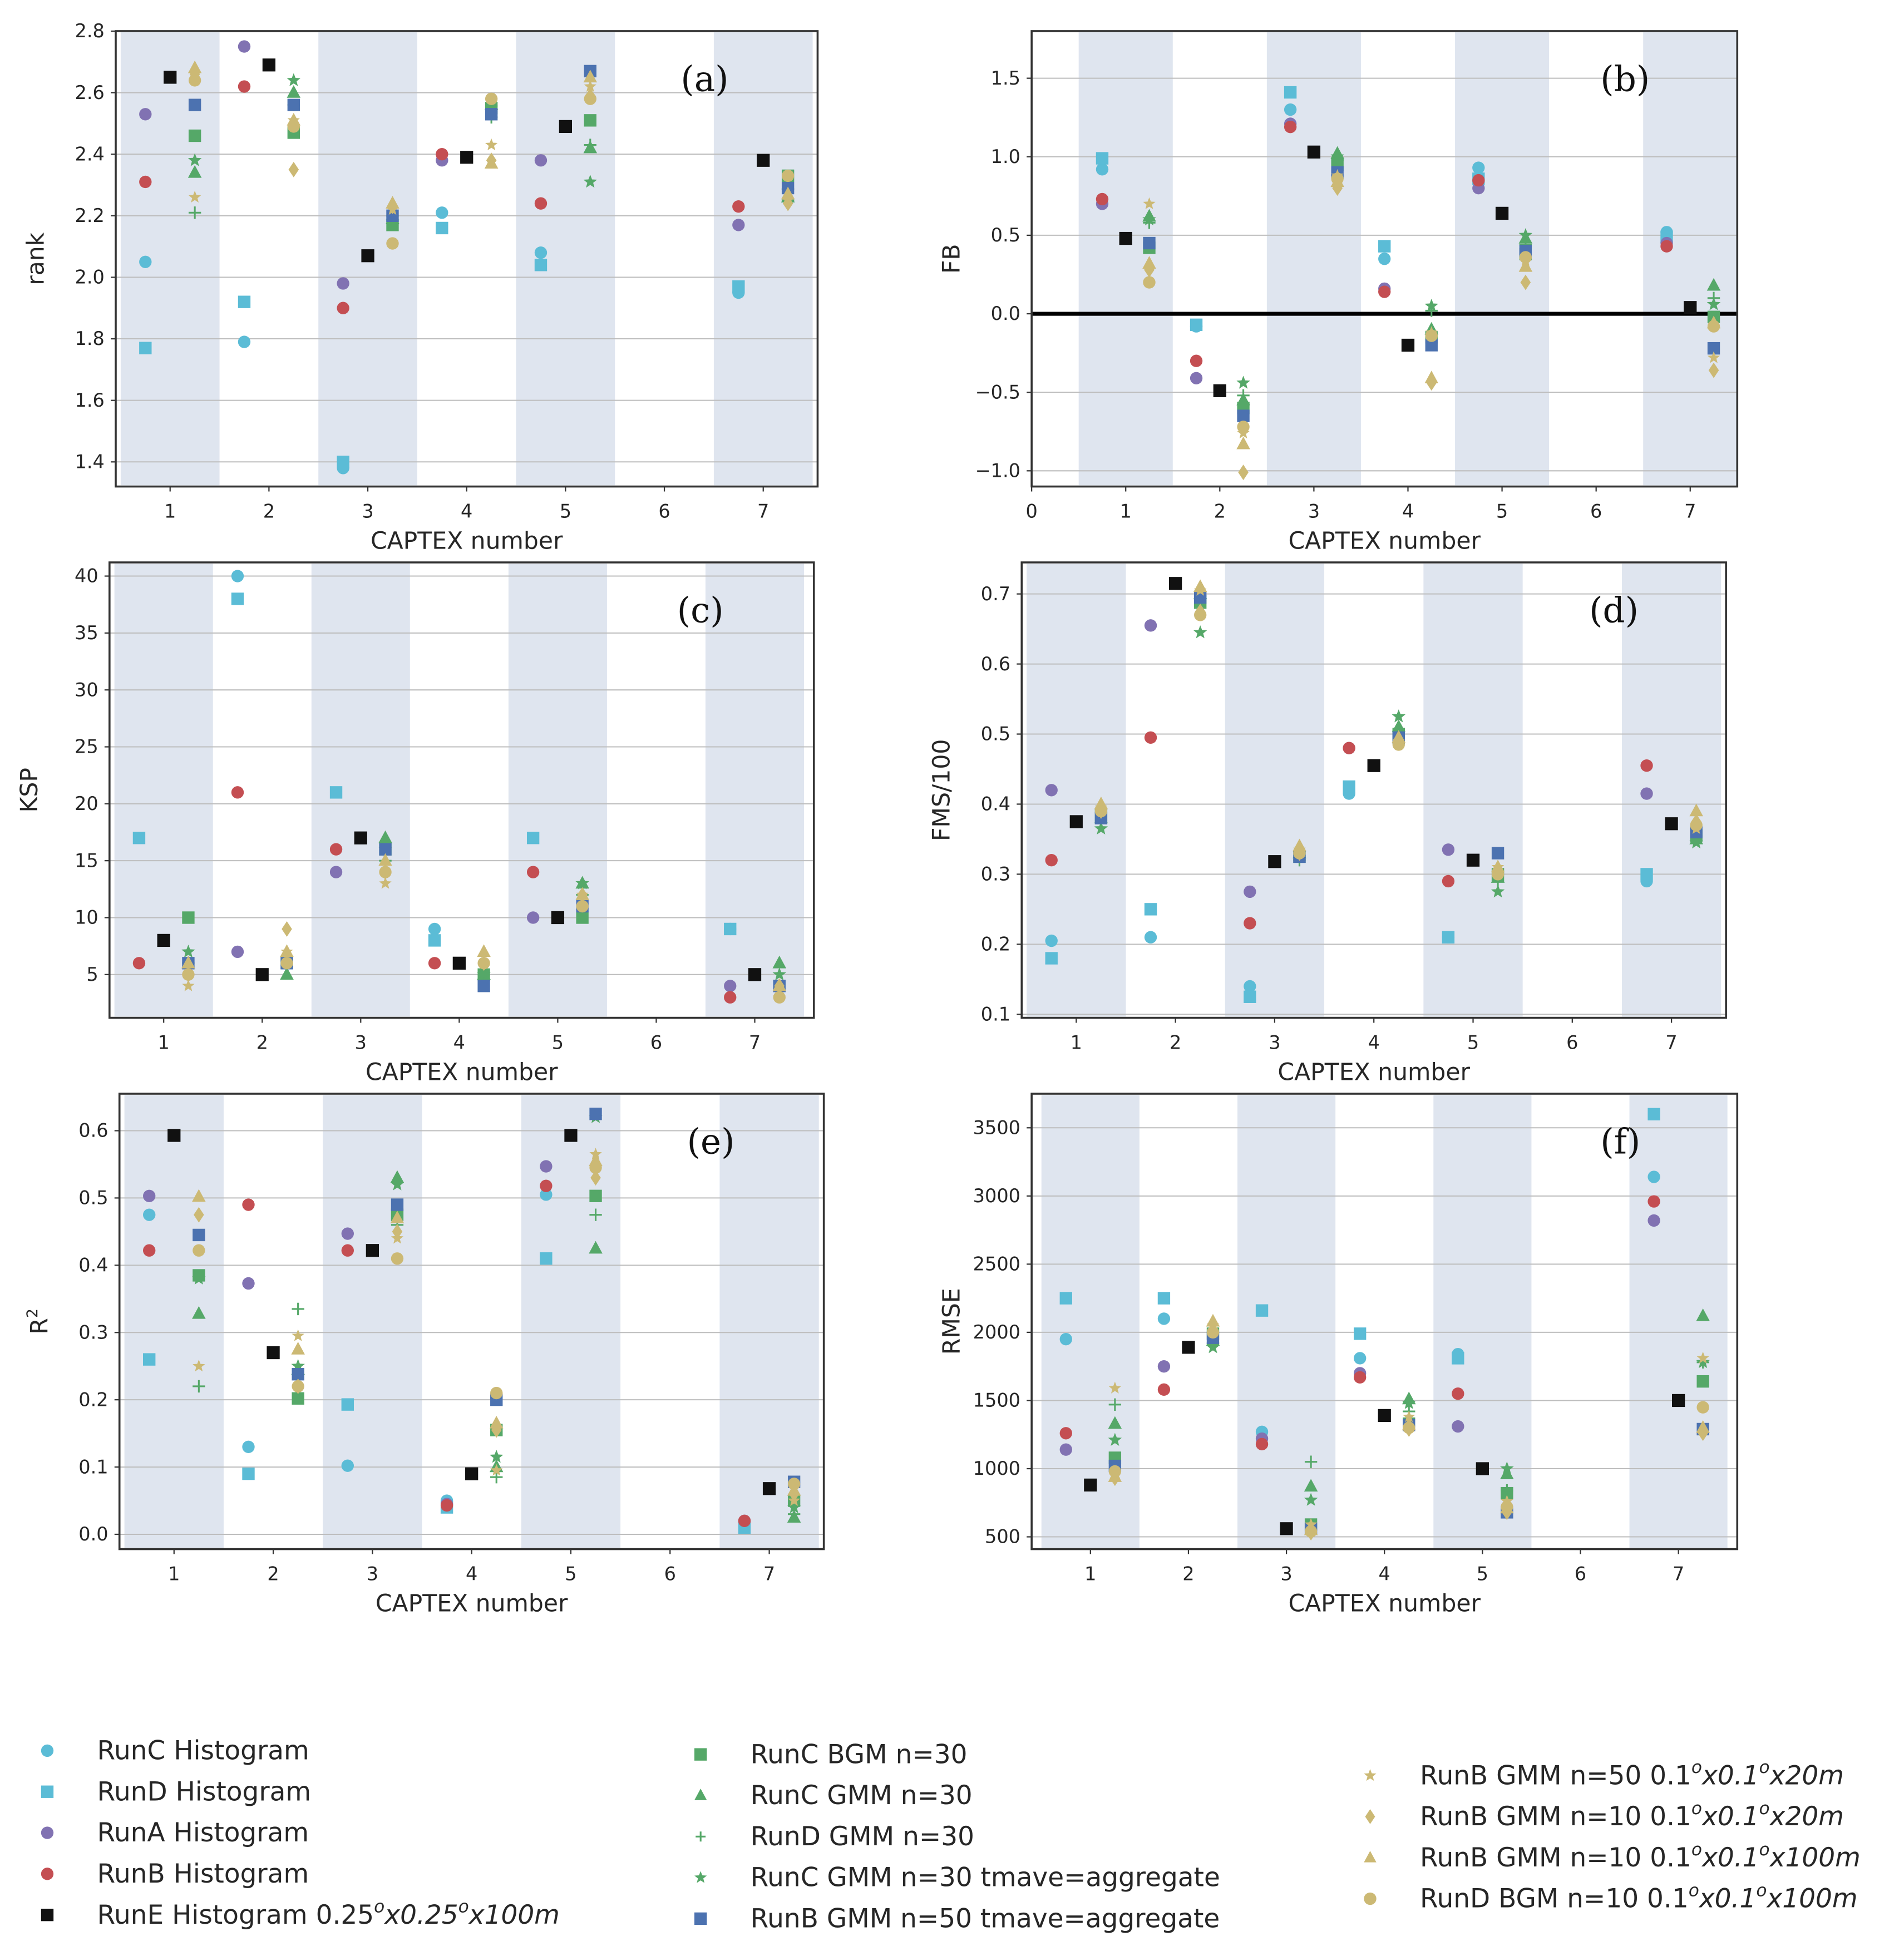  I want to click on y-tick-label: 2.4, so click(90, 154).